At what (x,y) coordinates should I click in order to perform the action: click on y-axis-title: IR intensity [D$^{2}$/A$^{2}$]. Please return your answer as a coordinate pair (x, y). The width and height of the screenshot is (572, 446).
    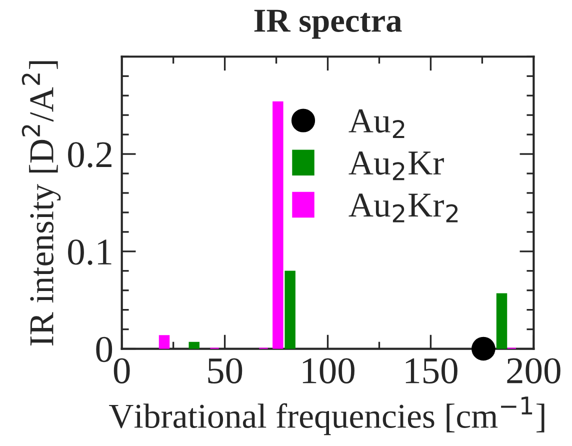
    Looking at the image, I should click on (41, 203).